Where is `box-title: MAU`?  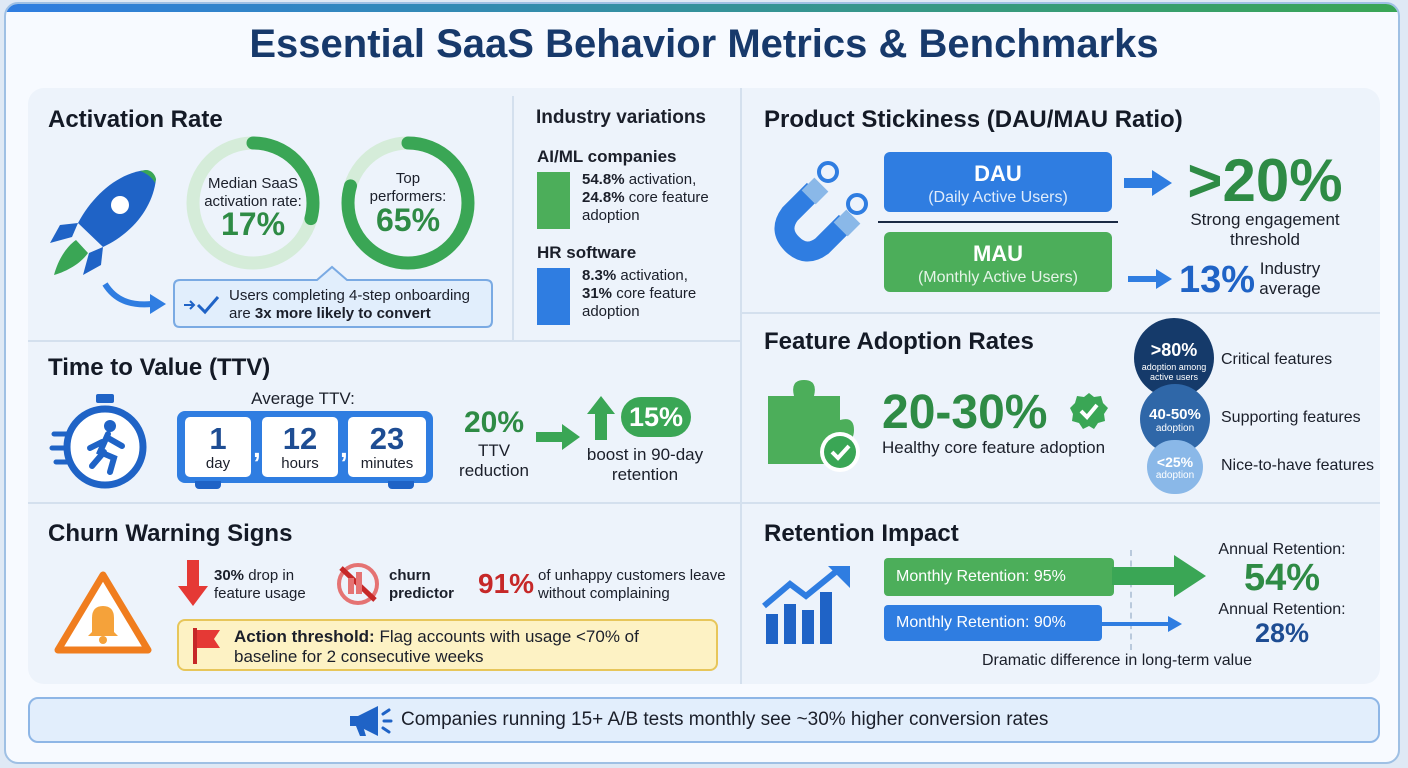
box-title: MAU is located at coordinates (998, 253).